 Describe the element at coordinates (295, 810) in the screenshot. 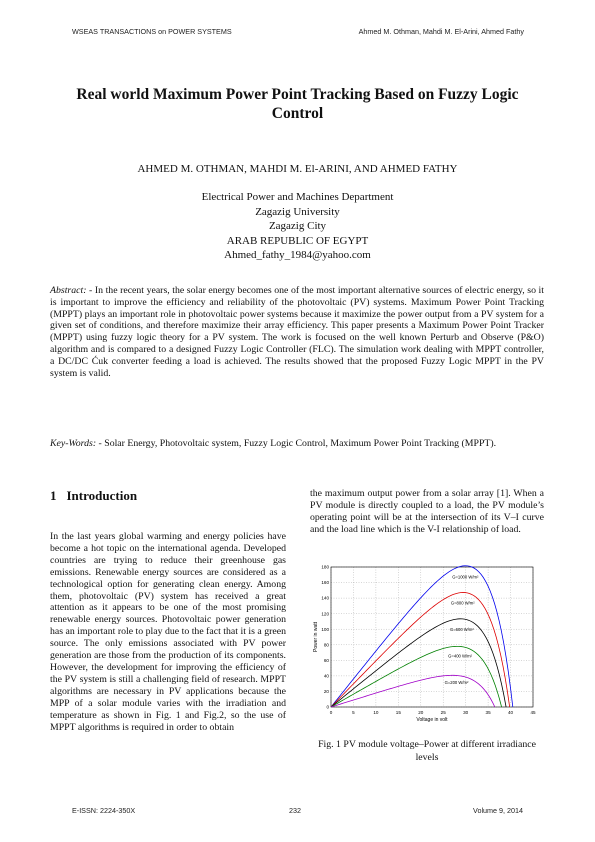

I see `footer-page-number: 232` at that location.